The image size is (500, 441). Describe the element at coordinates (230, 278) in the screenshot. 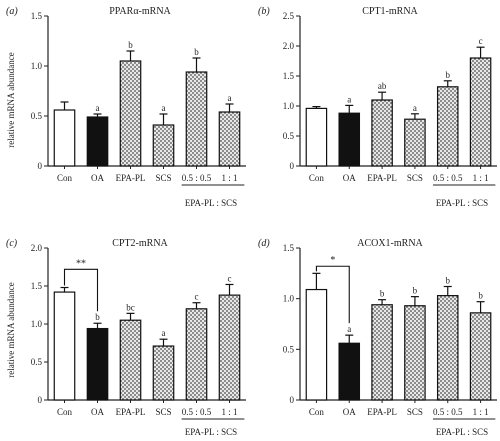

I see `significance-letter: c` at that location.